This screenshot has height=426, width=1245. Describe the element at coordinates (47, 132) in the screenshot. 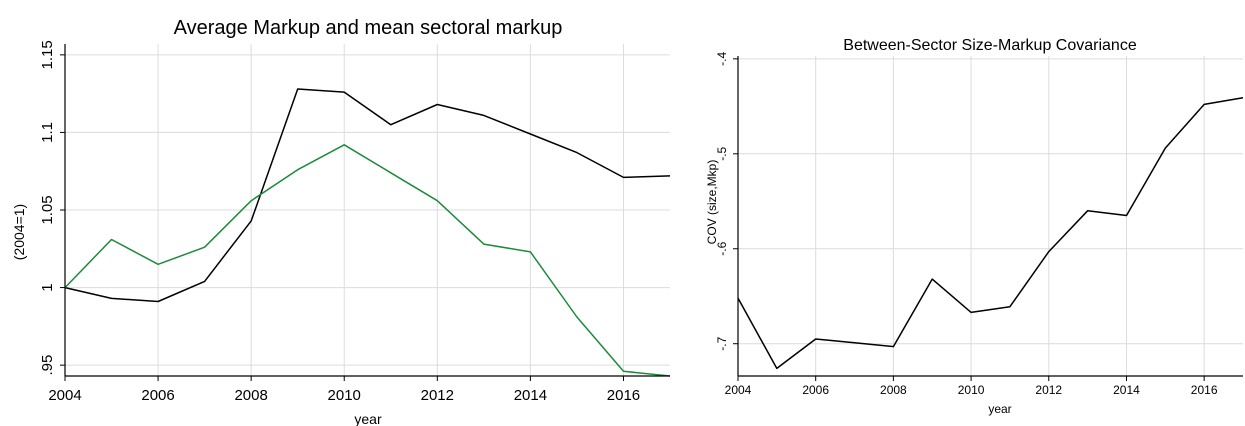

I see `left-chart-y-tick-label: 1.1` at that location.